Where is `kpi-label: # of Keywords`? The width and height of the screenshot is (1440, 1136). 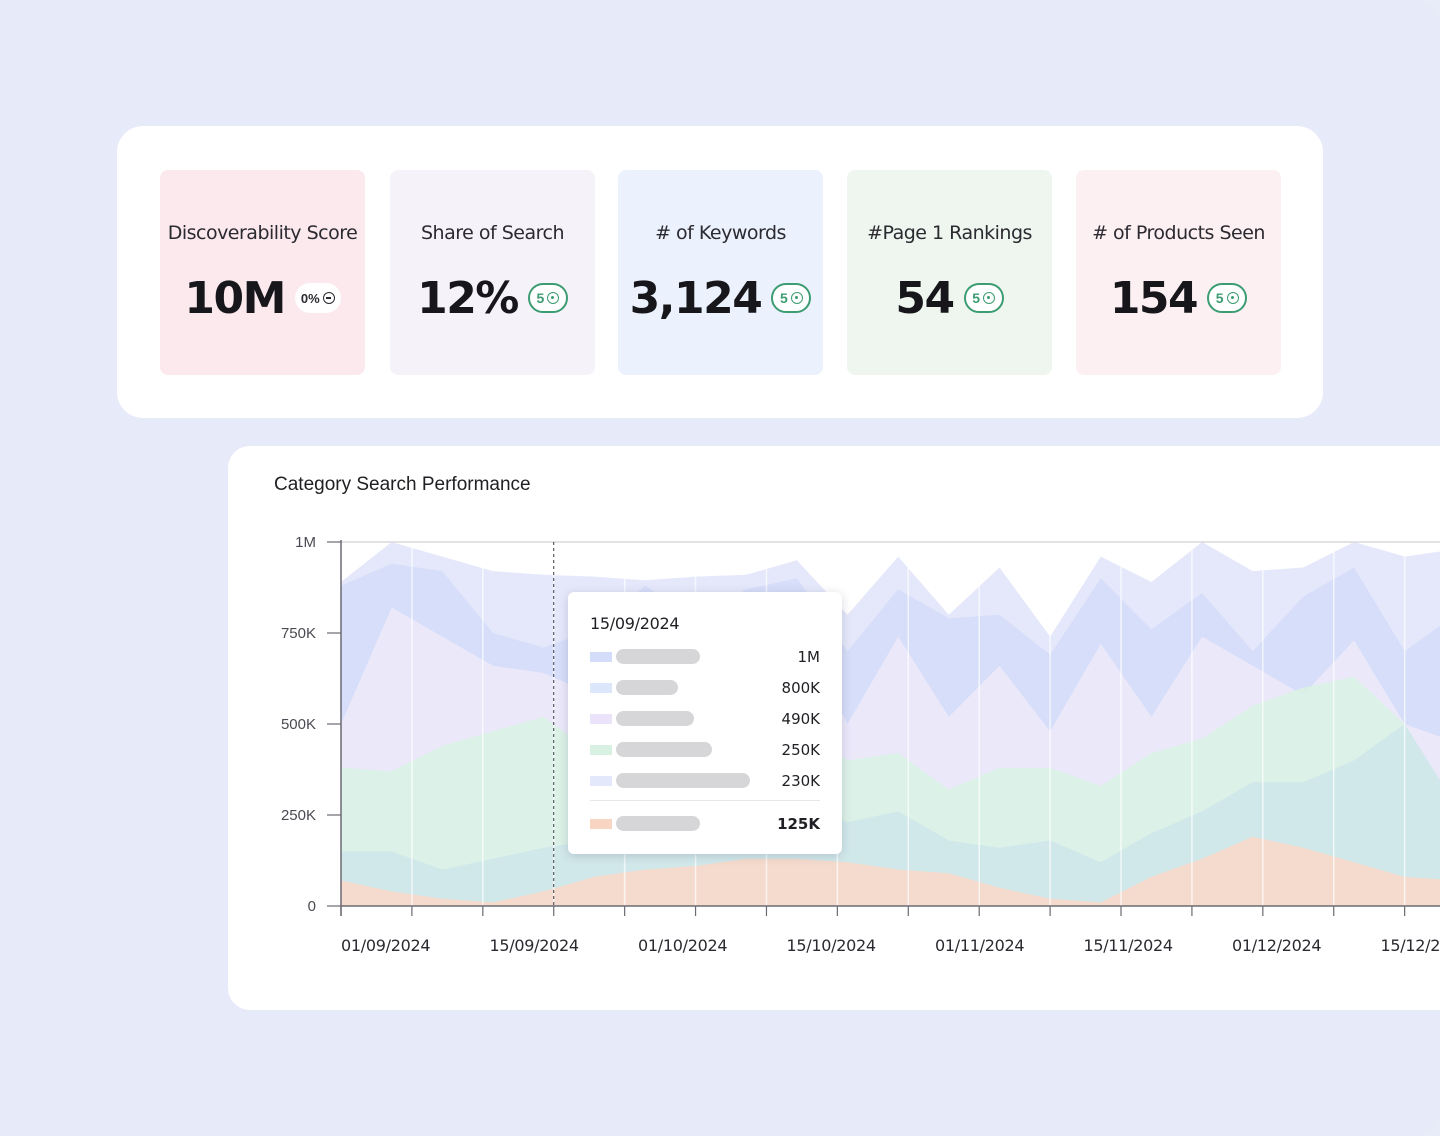 kpi-label: # of Keywords is located at coordinates (720, 233).